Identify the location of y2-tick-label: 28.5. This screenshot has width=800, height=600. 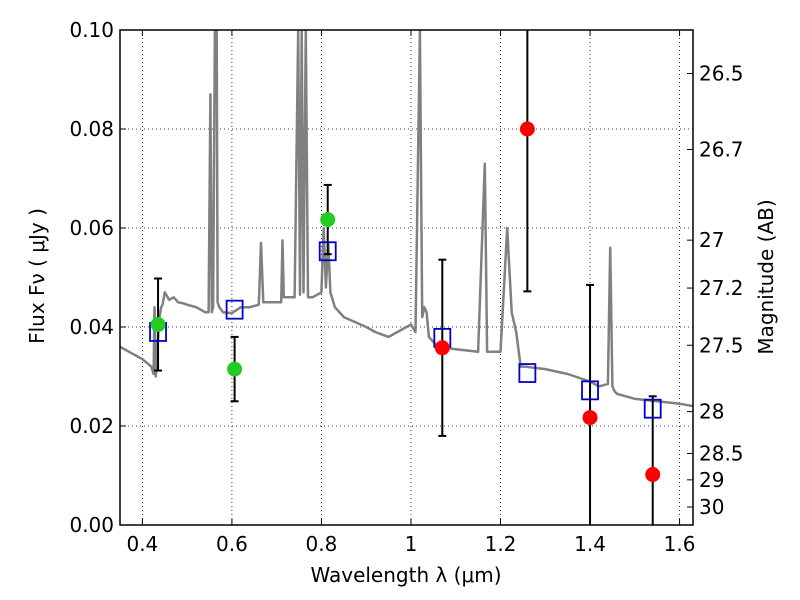
(721, 453).